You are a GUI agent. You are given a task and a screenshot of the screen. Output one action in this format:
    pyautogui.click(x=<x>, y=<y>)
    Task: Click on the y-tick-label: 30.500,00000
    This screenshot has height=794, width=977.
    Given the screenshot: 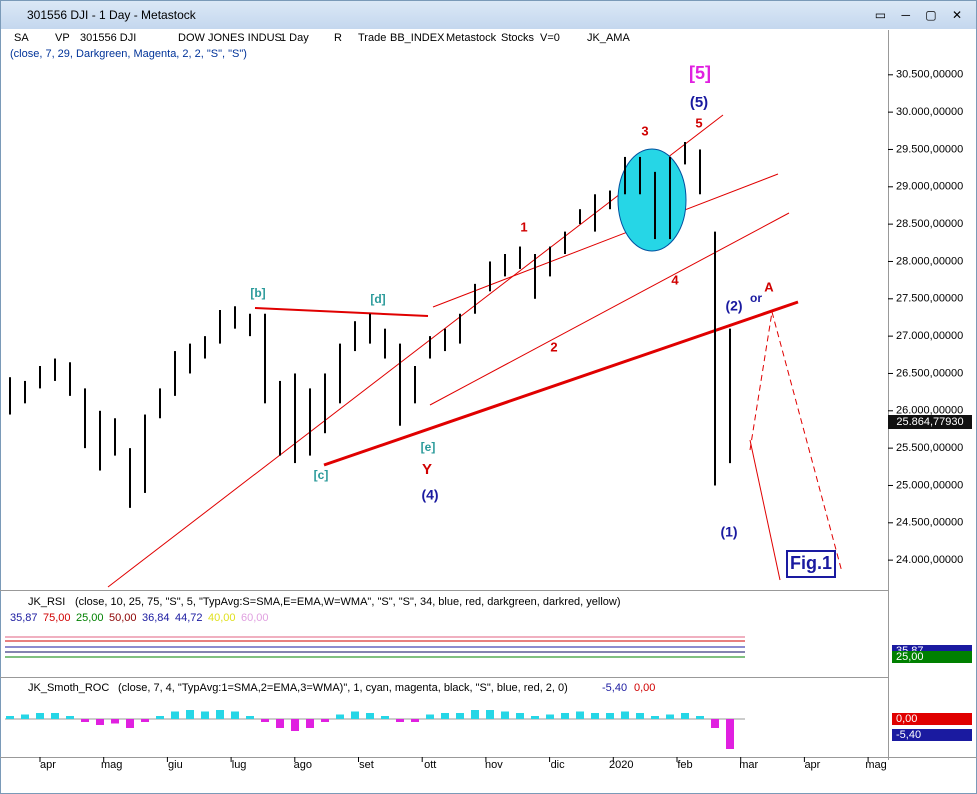 What is the action you would take?
    pyautogui.click(x=929, y=75)
    